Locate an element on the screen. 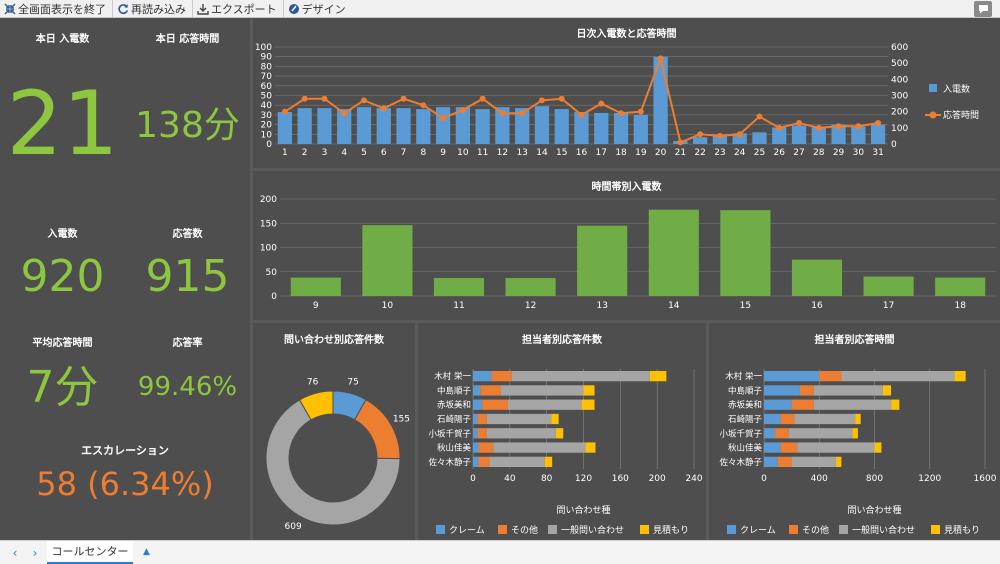 The width and height of the screenshot is (1000, 564). x-tick-label: 0 is located at coordinates (764, 479).